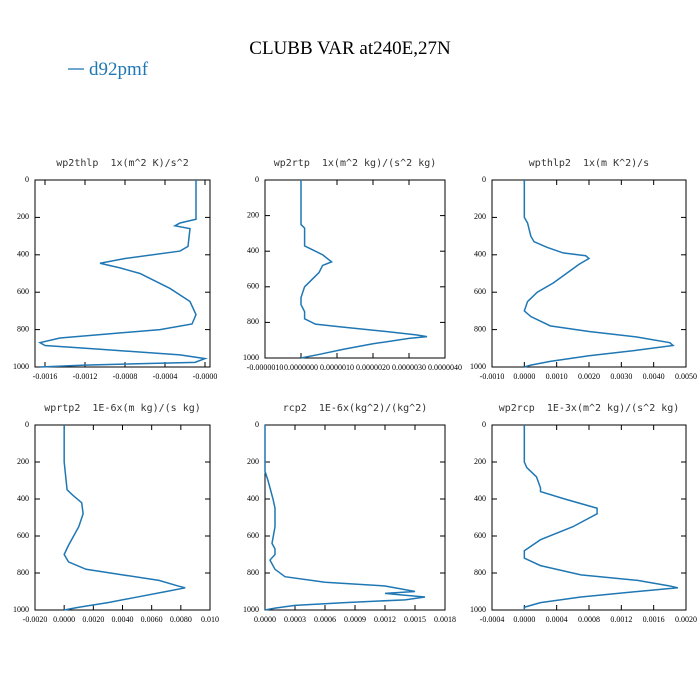 The height and width of the screenshot is (700, 700). I want to click on x-tick-label: 0.0000020, so click(373, 367).